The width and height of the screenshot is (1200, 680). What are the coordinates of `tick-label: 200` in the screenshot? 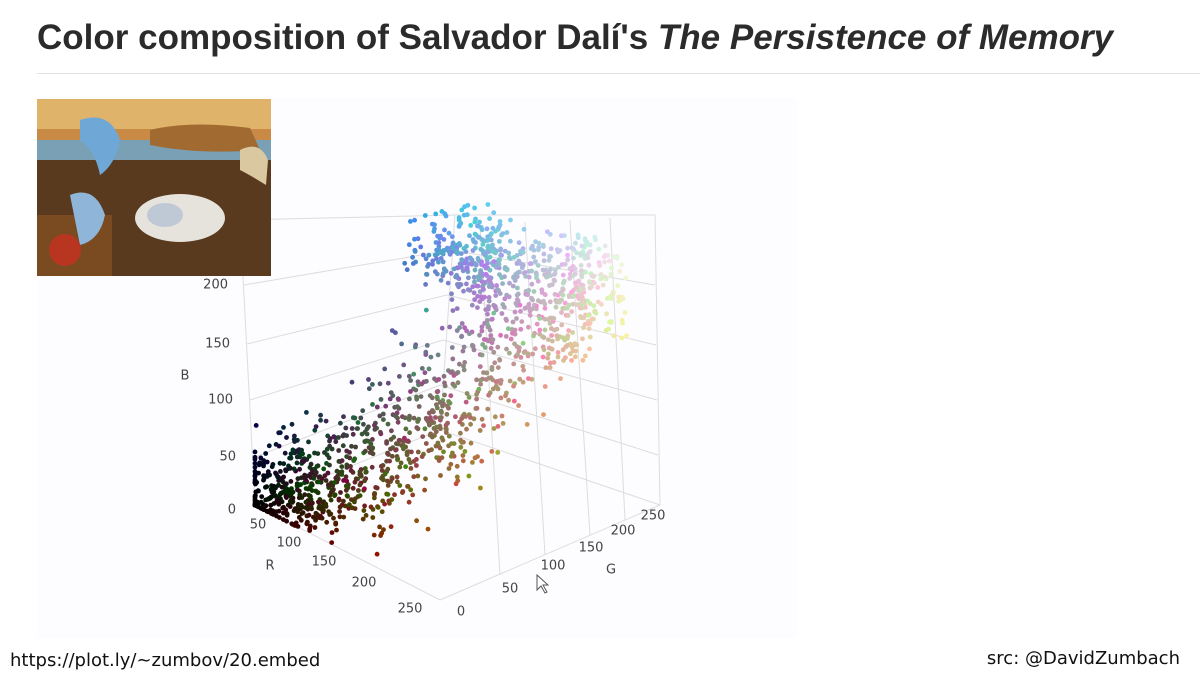 It's located at (364, 583).